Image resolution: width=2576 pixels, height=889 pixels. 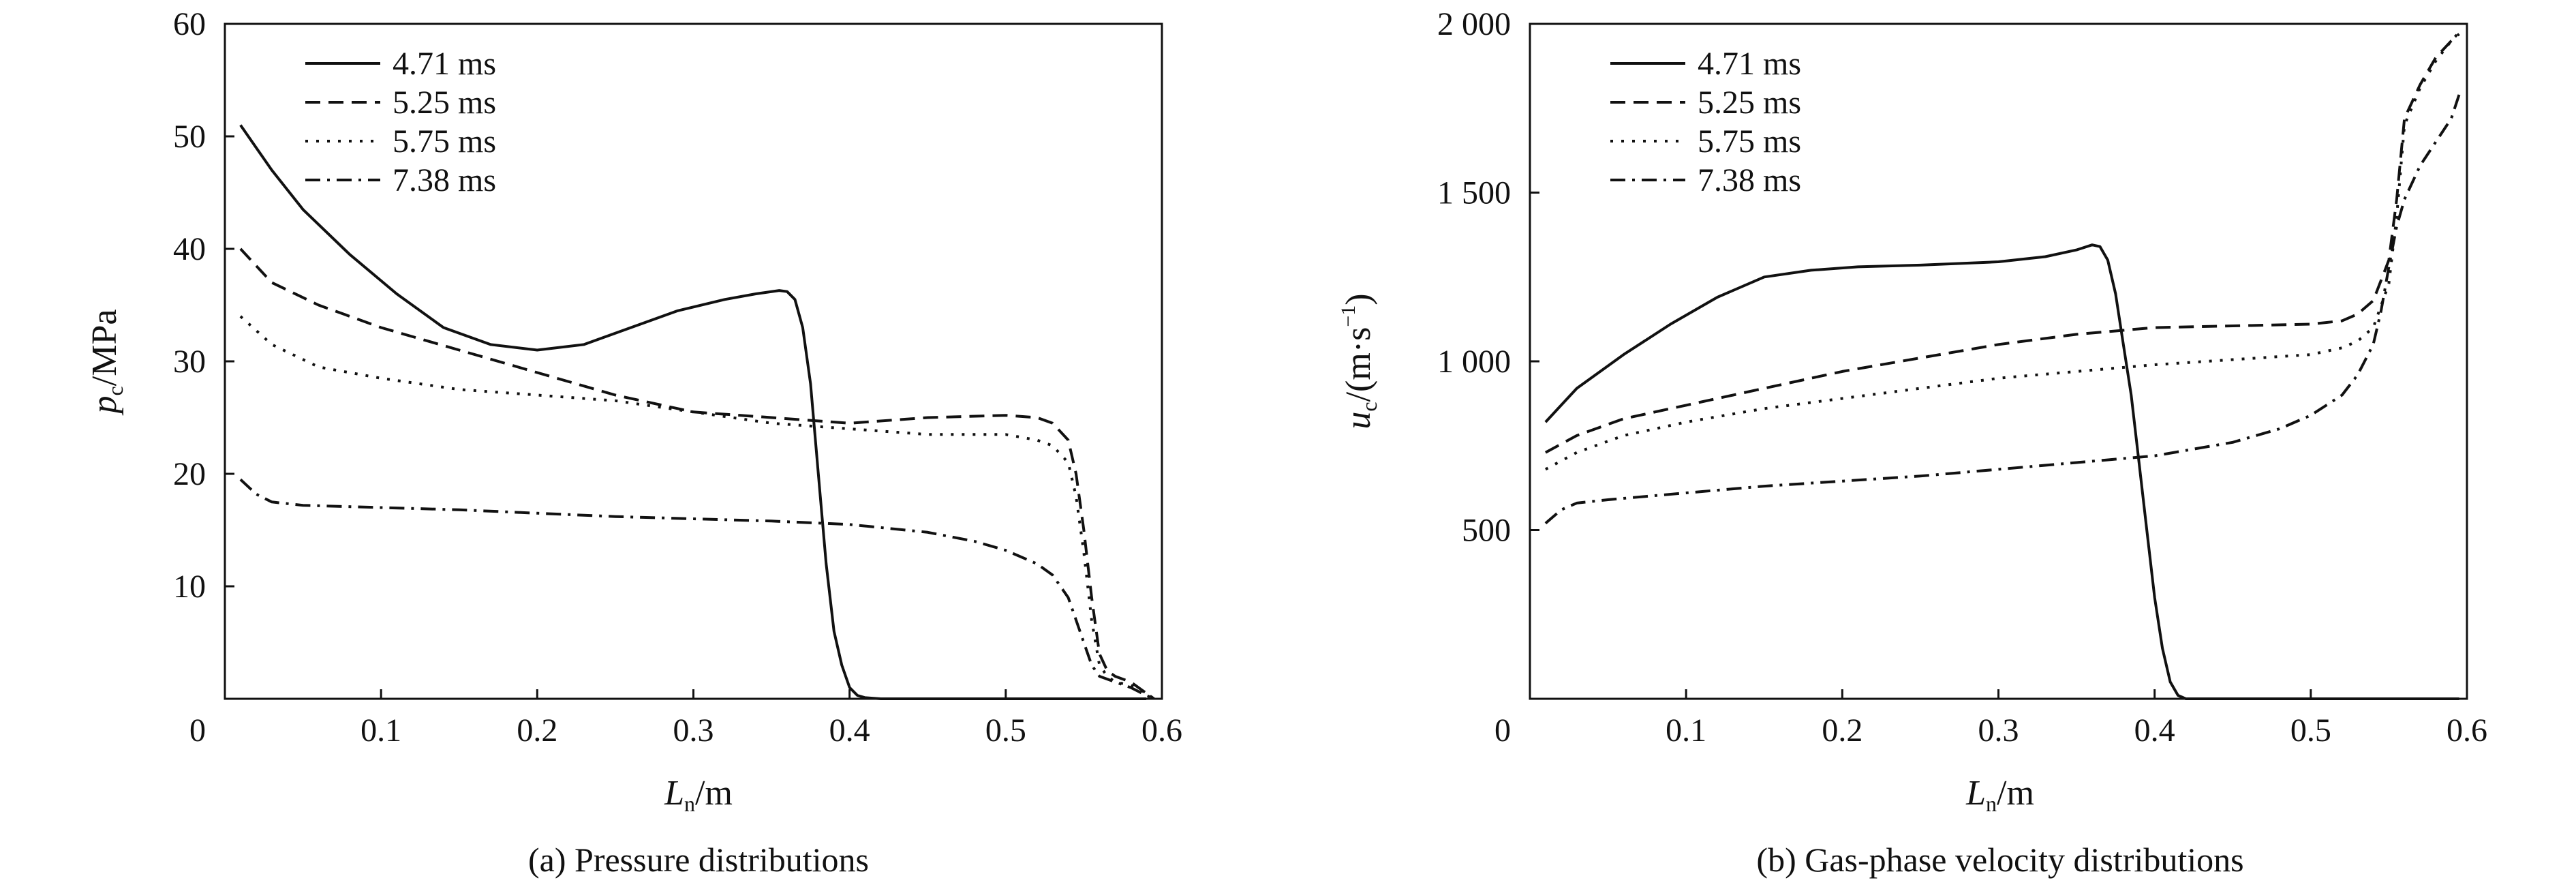 I want to click on y-axis-label-a: pc/MPa, so click(x=106, y=363).